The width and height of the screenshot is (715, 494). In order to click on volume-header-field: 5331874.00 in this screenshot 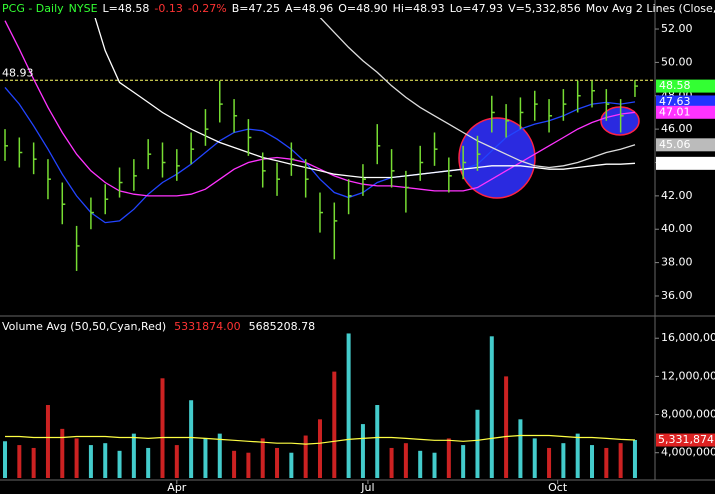, I will do `click(207, 326)`.